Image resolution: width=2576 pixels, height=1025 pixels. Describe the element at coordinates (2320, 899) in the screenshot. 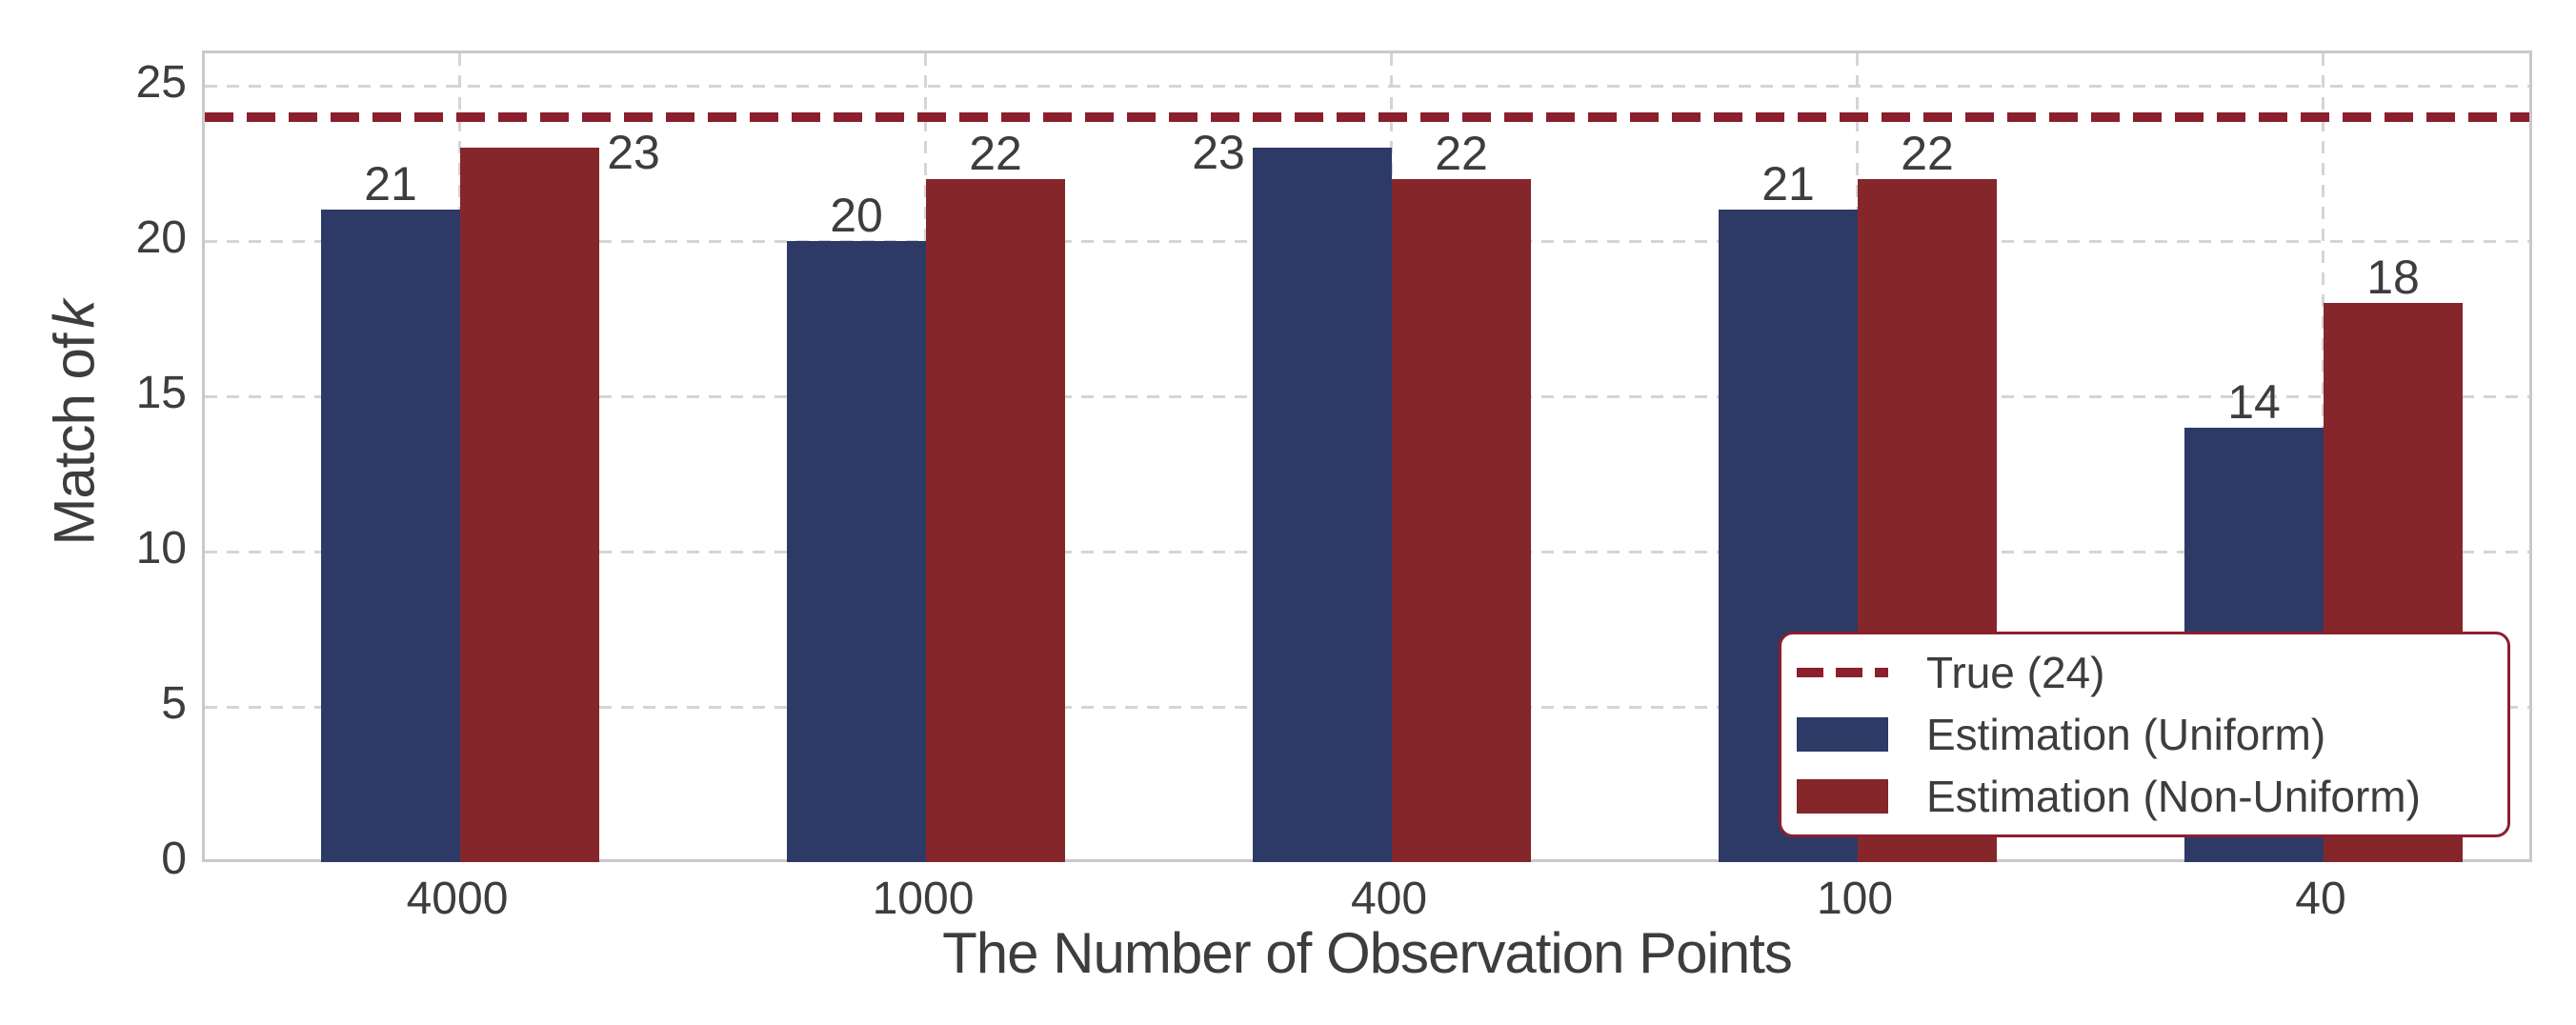

I see `x-tick-label-40: 40` at that location.